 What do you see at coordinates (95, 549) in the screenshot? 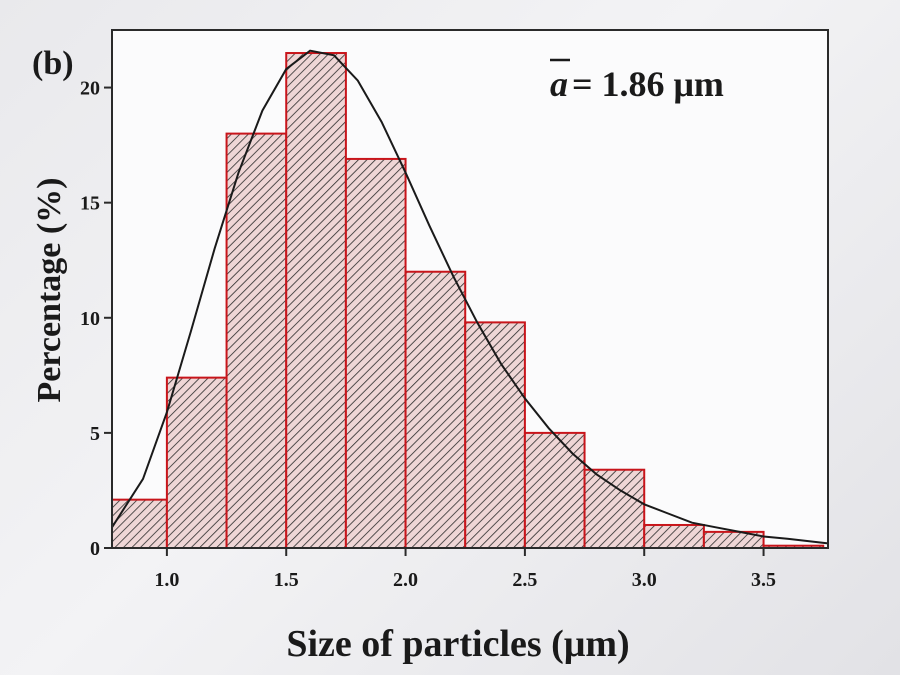
I see `y-tick-label: 0` at bounding box center [95, 549].